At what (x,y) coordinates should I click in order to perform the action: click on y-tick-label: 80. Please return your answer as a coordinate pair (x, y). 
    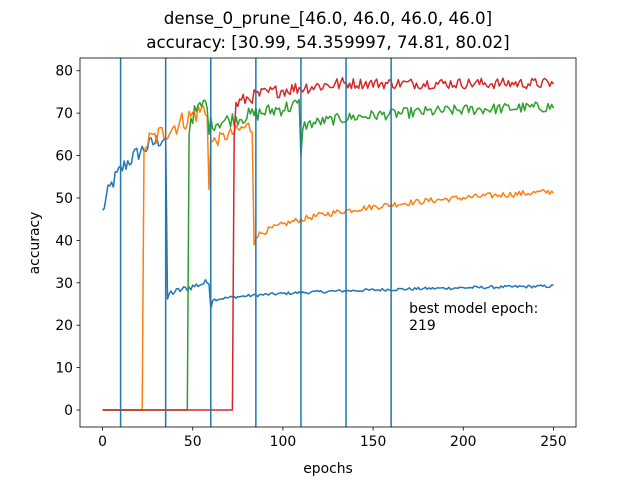
    Looking at the image, I should click on (64, 72).